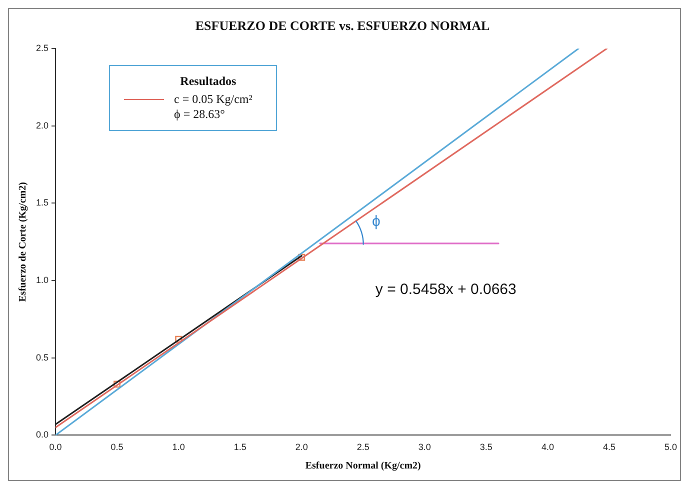  What do you see at coordinates (42, 435) in the screenshot?
I see `y-tick-label: 0.0` at bounding box center [42, 435].